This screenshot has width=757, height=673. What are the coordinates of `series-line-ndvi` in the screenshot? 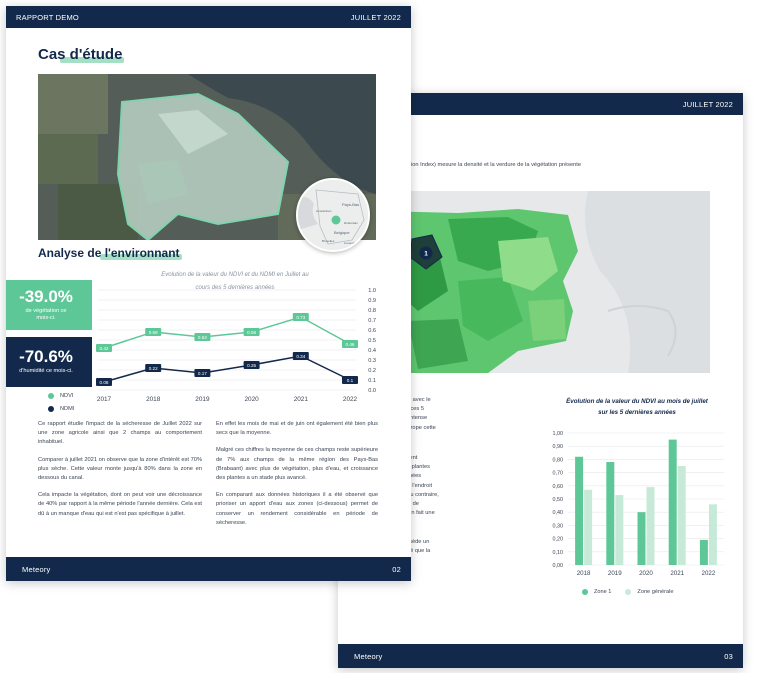 It's located at (227, 332).